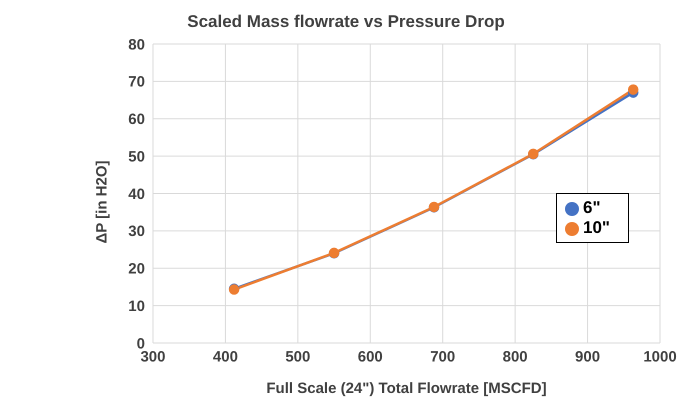 The image size is (692, 413). I want to click on y-tick-label: 70, so click(136, 82).